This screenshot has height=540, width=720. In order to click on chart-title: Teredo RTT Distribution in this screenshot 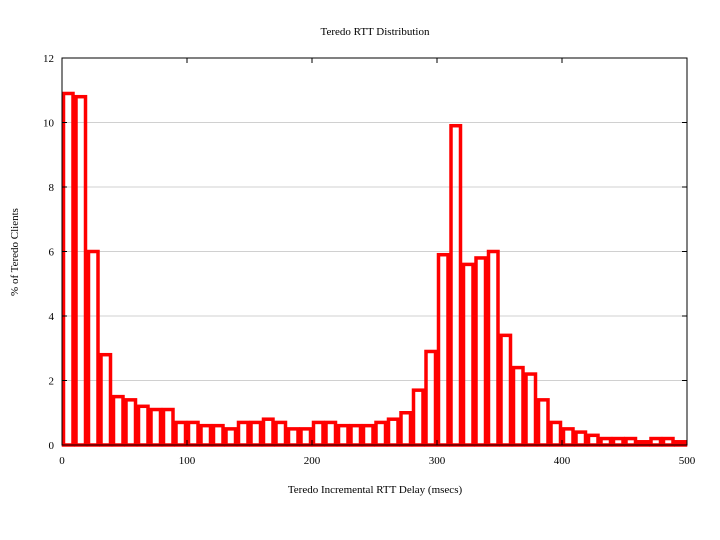, I will do `click(375, 32)`.